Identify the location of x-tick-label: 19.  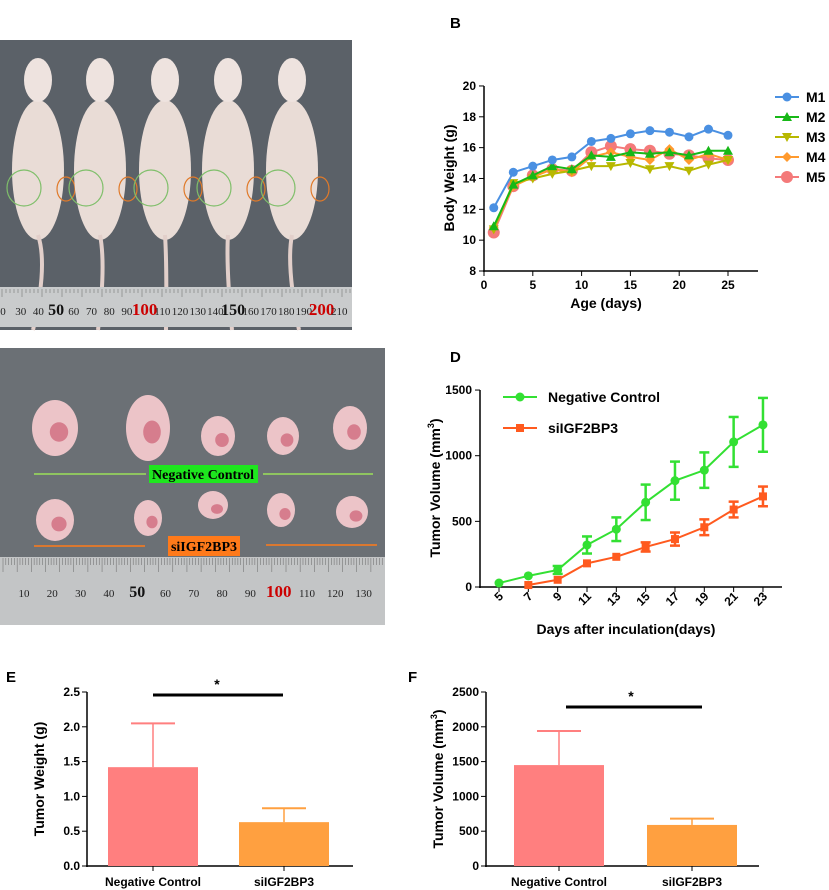
(702, 599).